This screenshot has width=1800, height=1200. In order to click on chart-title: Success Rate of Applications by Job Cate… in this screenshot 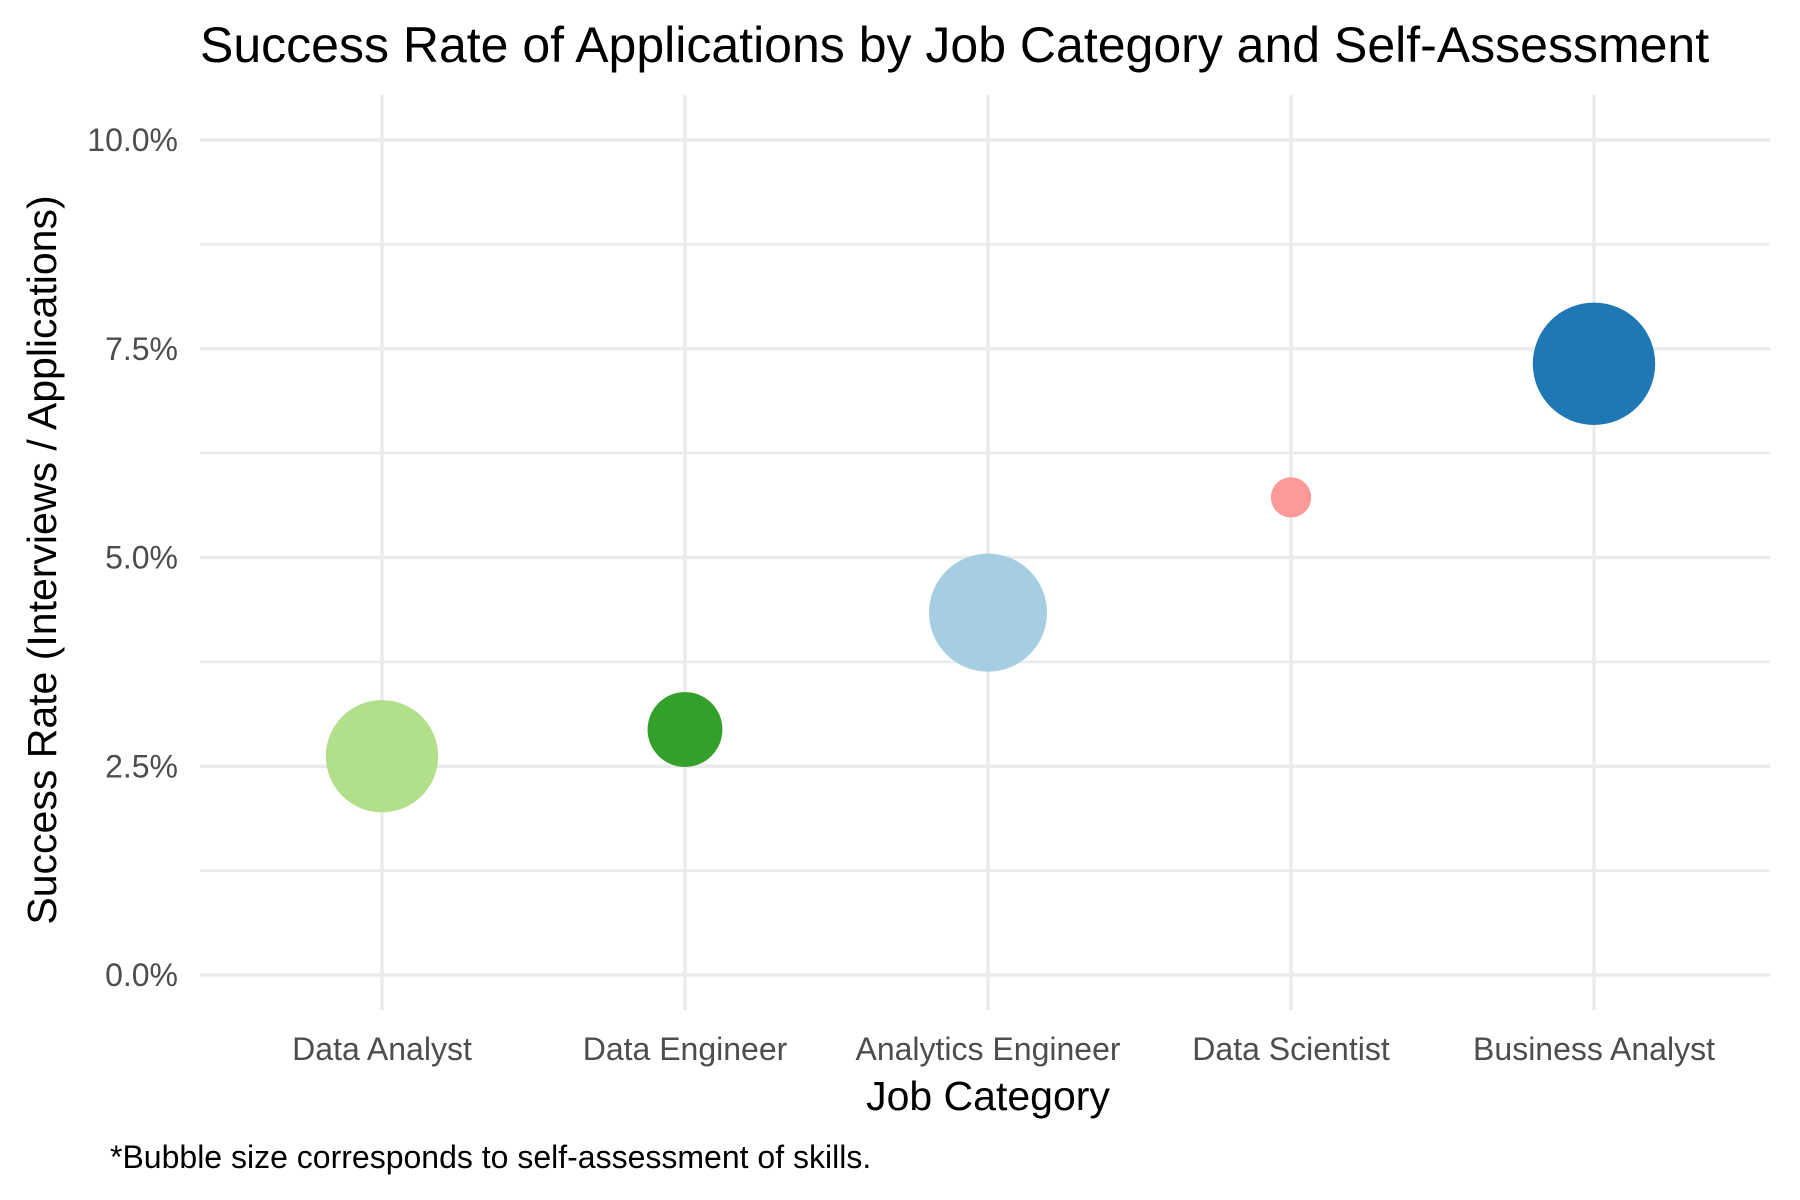, I will do `click(954, 45)`.